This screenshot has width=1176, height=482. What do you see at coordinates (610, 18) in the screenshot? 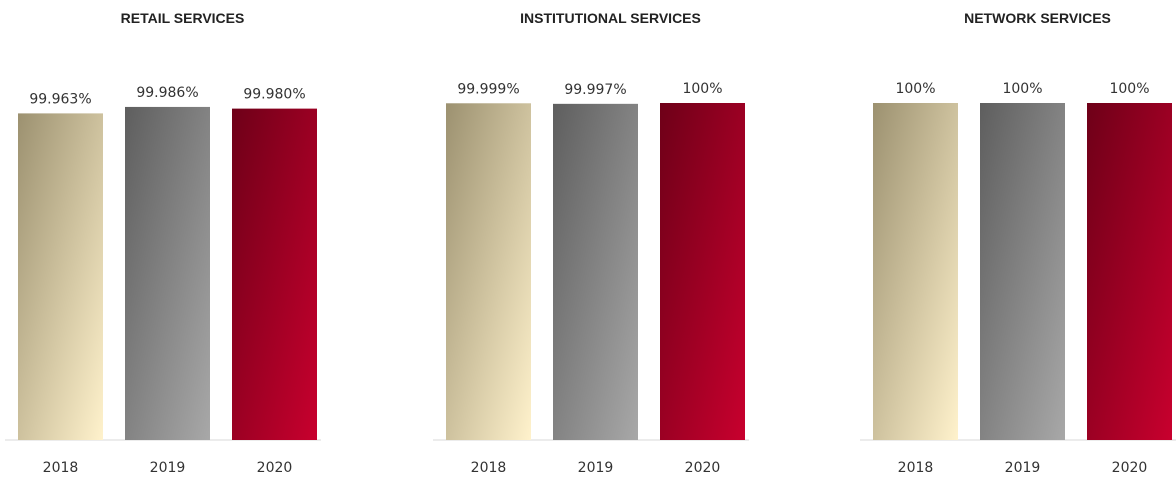
I see `panel-title: INSTITUTIONAL SERVICES` at bounding box center [610, 18].